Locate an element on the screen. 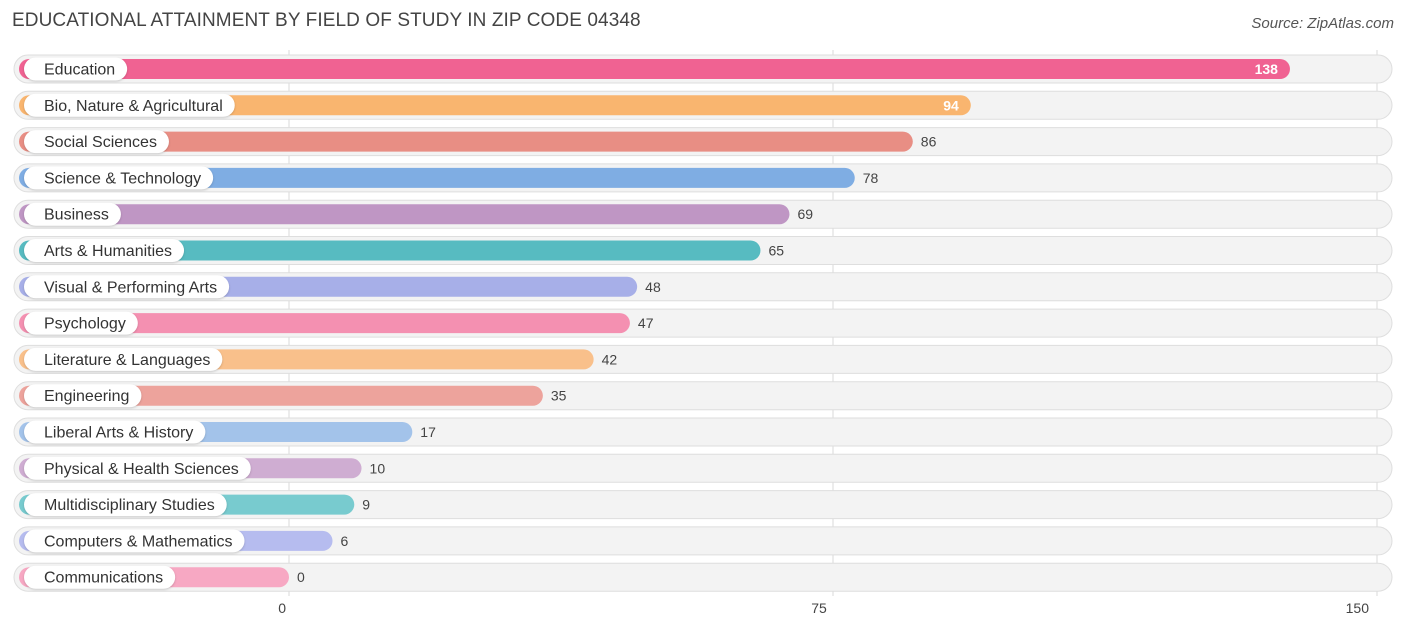 This screenshot has height=631, width=1406. category-label: Science & Technology is located at coordinates (122, 178).